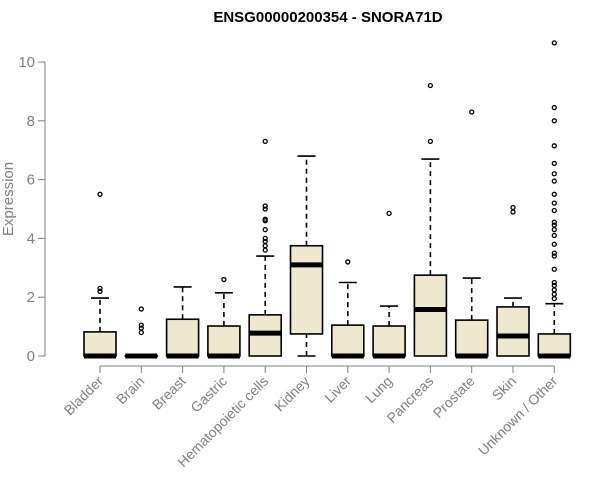 The image size is (600, 500). What do you see at coordinates (504, 388) in the screenshot?
I see `x-tick-label-10: Skin` at bounding box center [504, 388].